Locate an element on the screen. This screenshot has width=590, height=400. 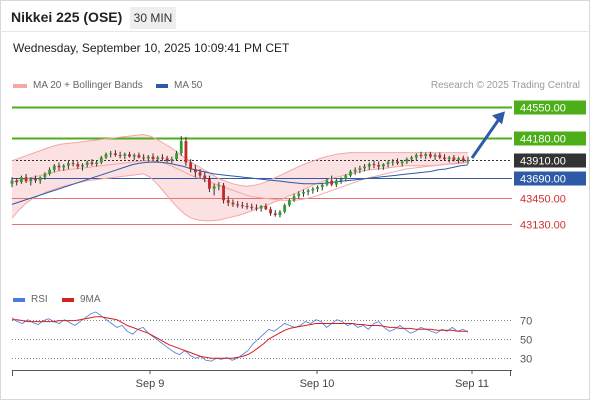
x-axis-tick-label: Sep 9 is located at coordinates (150, 384).